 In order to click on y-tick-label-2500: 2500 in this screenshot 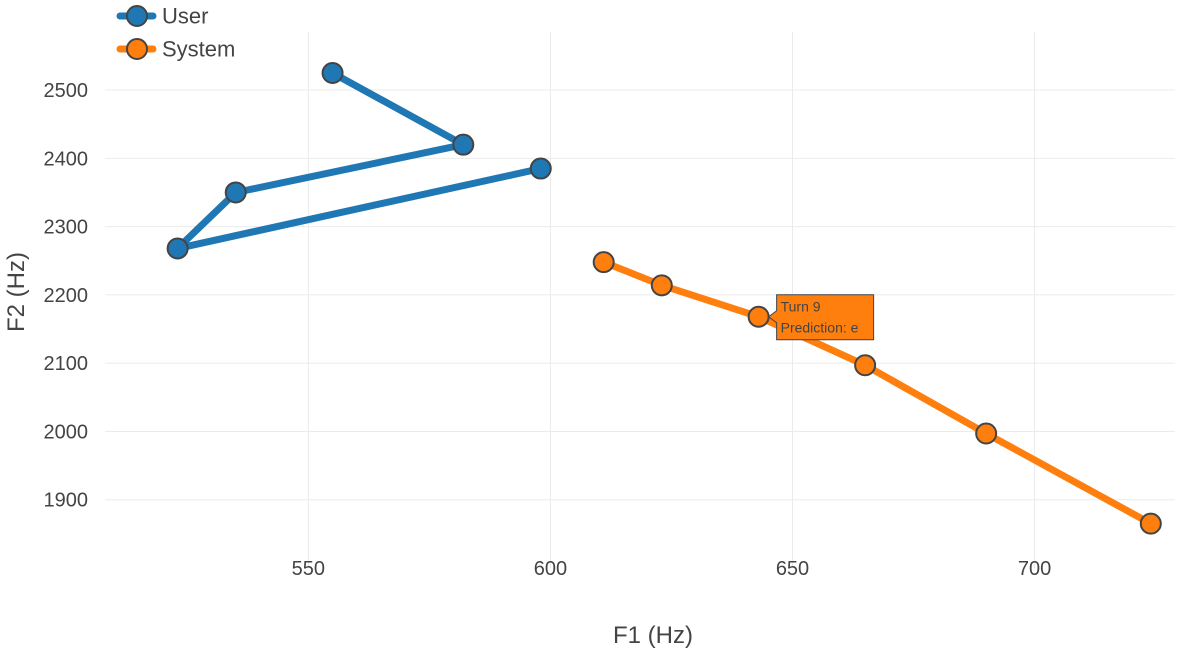, I will do `click(66, 91)`.